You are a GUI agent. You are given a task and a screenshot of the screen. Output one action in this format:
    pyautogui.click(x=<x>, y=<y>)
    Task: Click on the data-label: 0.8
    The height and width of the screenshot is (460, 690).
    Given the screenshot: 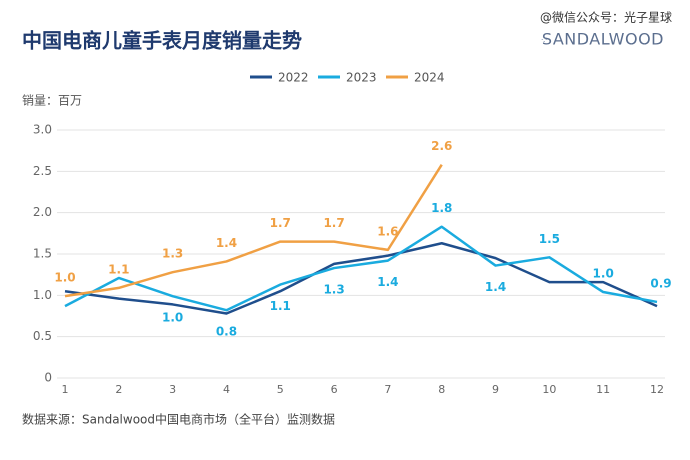 What is the action you would take?
    pyautogui.click(x=226, y=332)
    